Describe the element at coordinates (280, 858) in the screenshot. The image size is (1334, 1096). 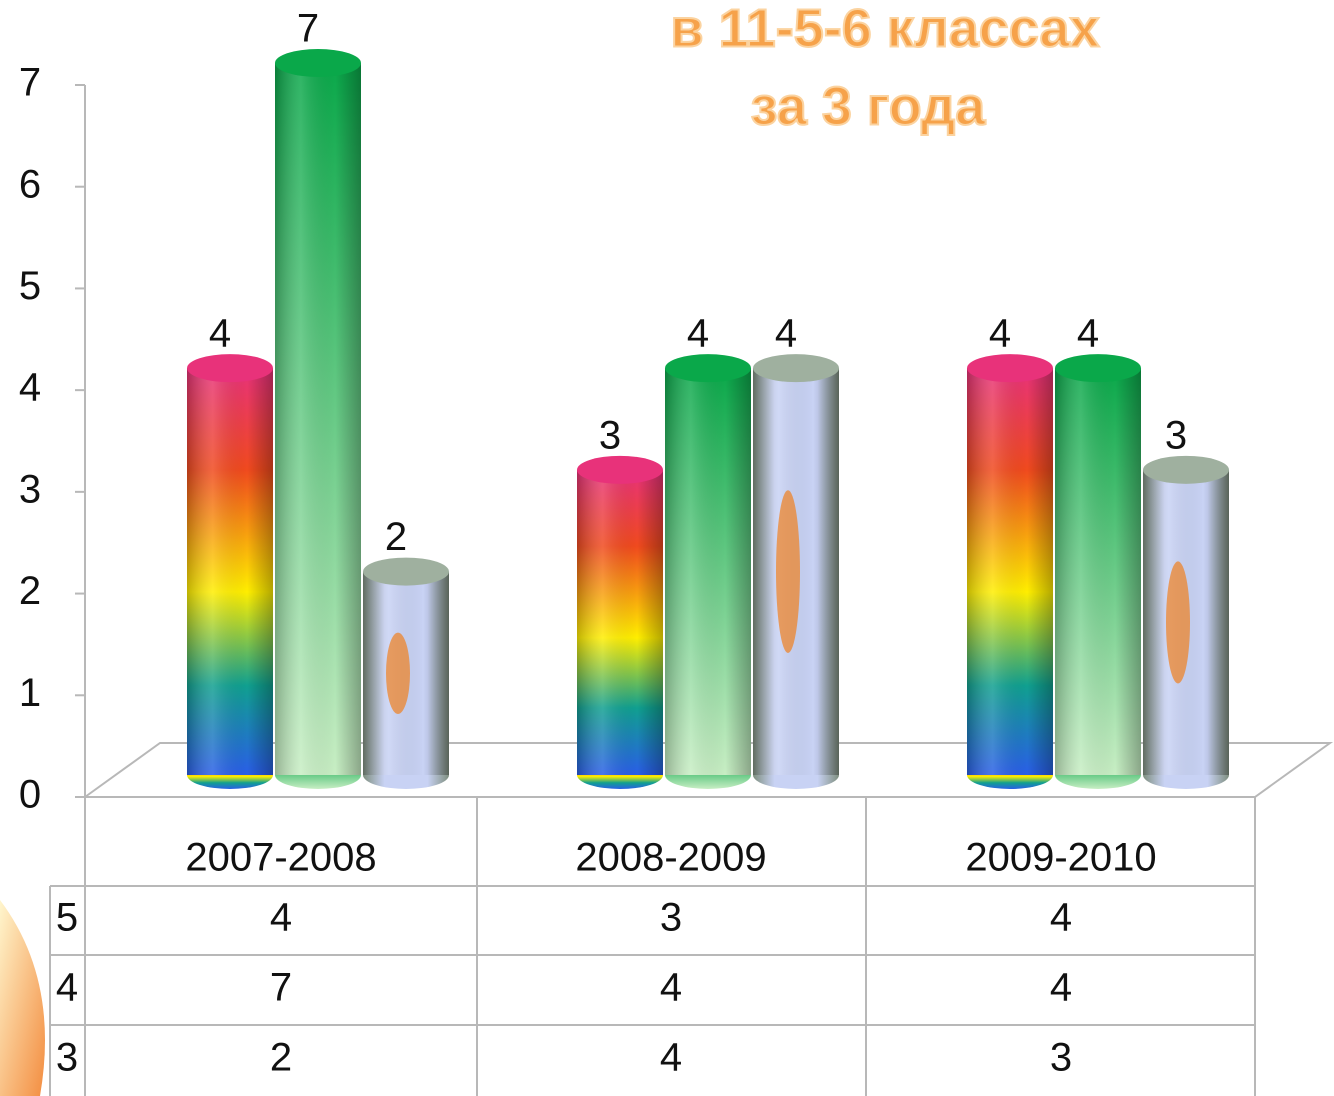
I see `x-tick-label: 2007-2008` at that location.